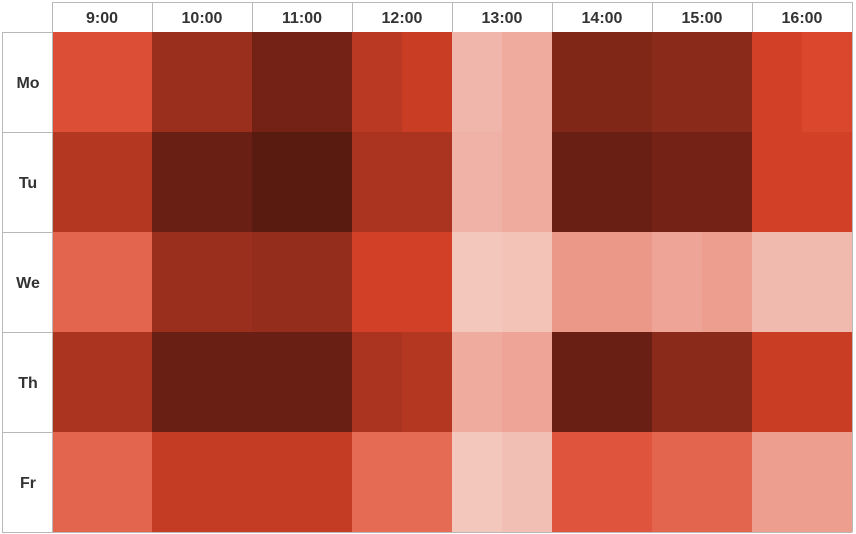 The image size is (856, 534). Describe the element at coordinates (502, 18) in the screenshot. I see `x-tick-label: 13:00` at that location.